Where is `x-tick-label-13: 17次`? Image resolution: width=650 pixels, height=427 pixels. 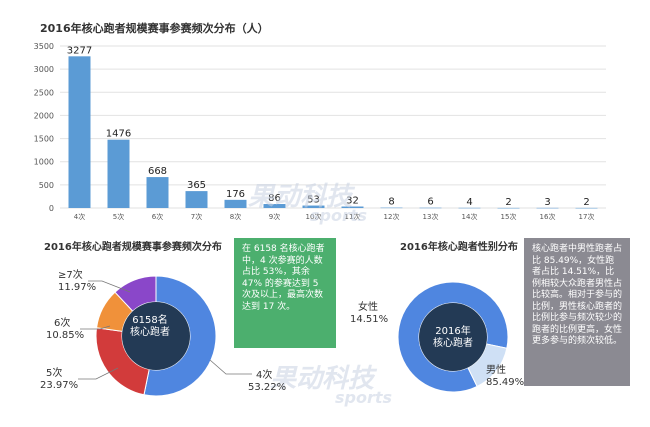
x-tick-label-13: 17次 is located at coordinates (587, 216).